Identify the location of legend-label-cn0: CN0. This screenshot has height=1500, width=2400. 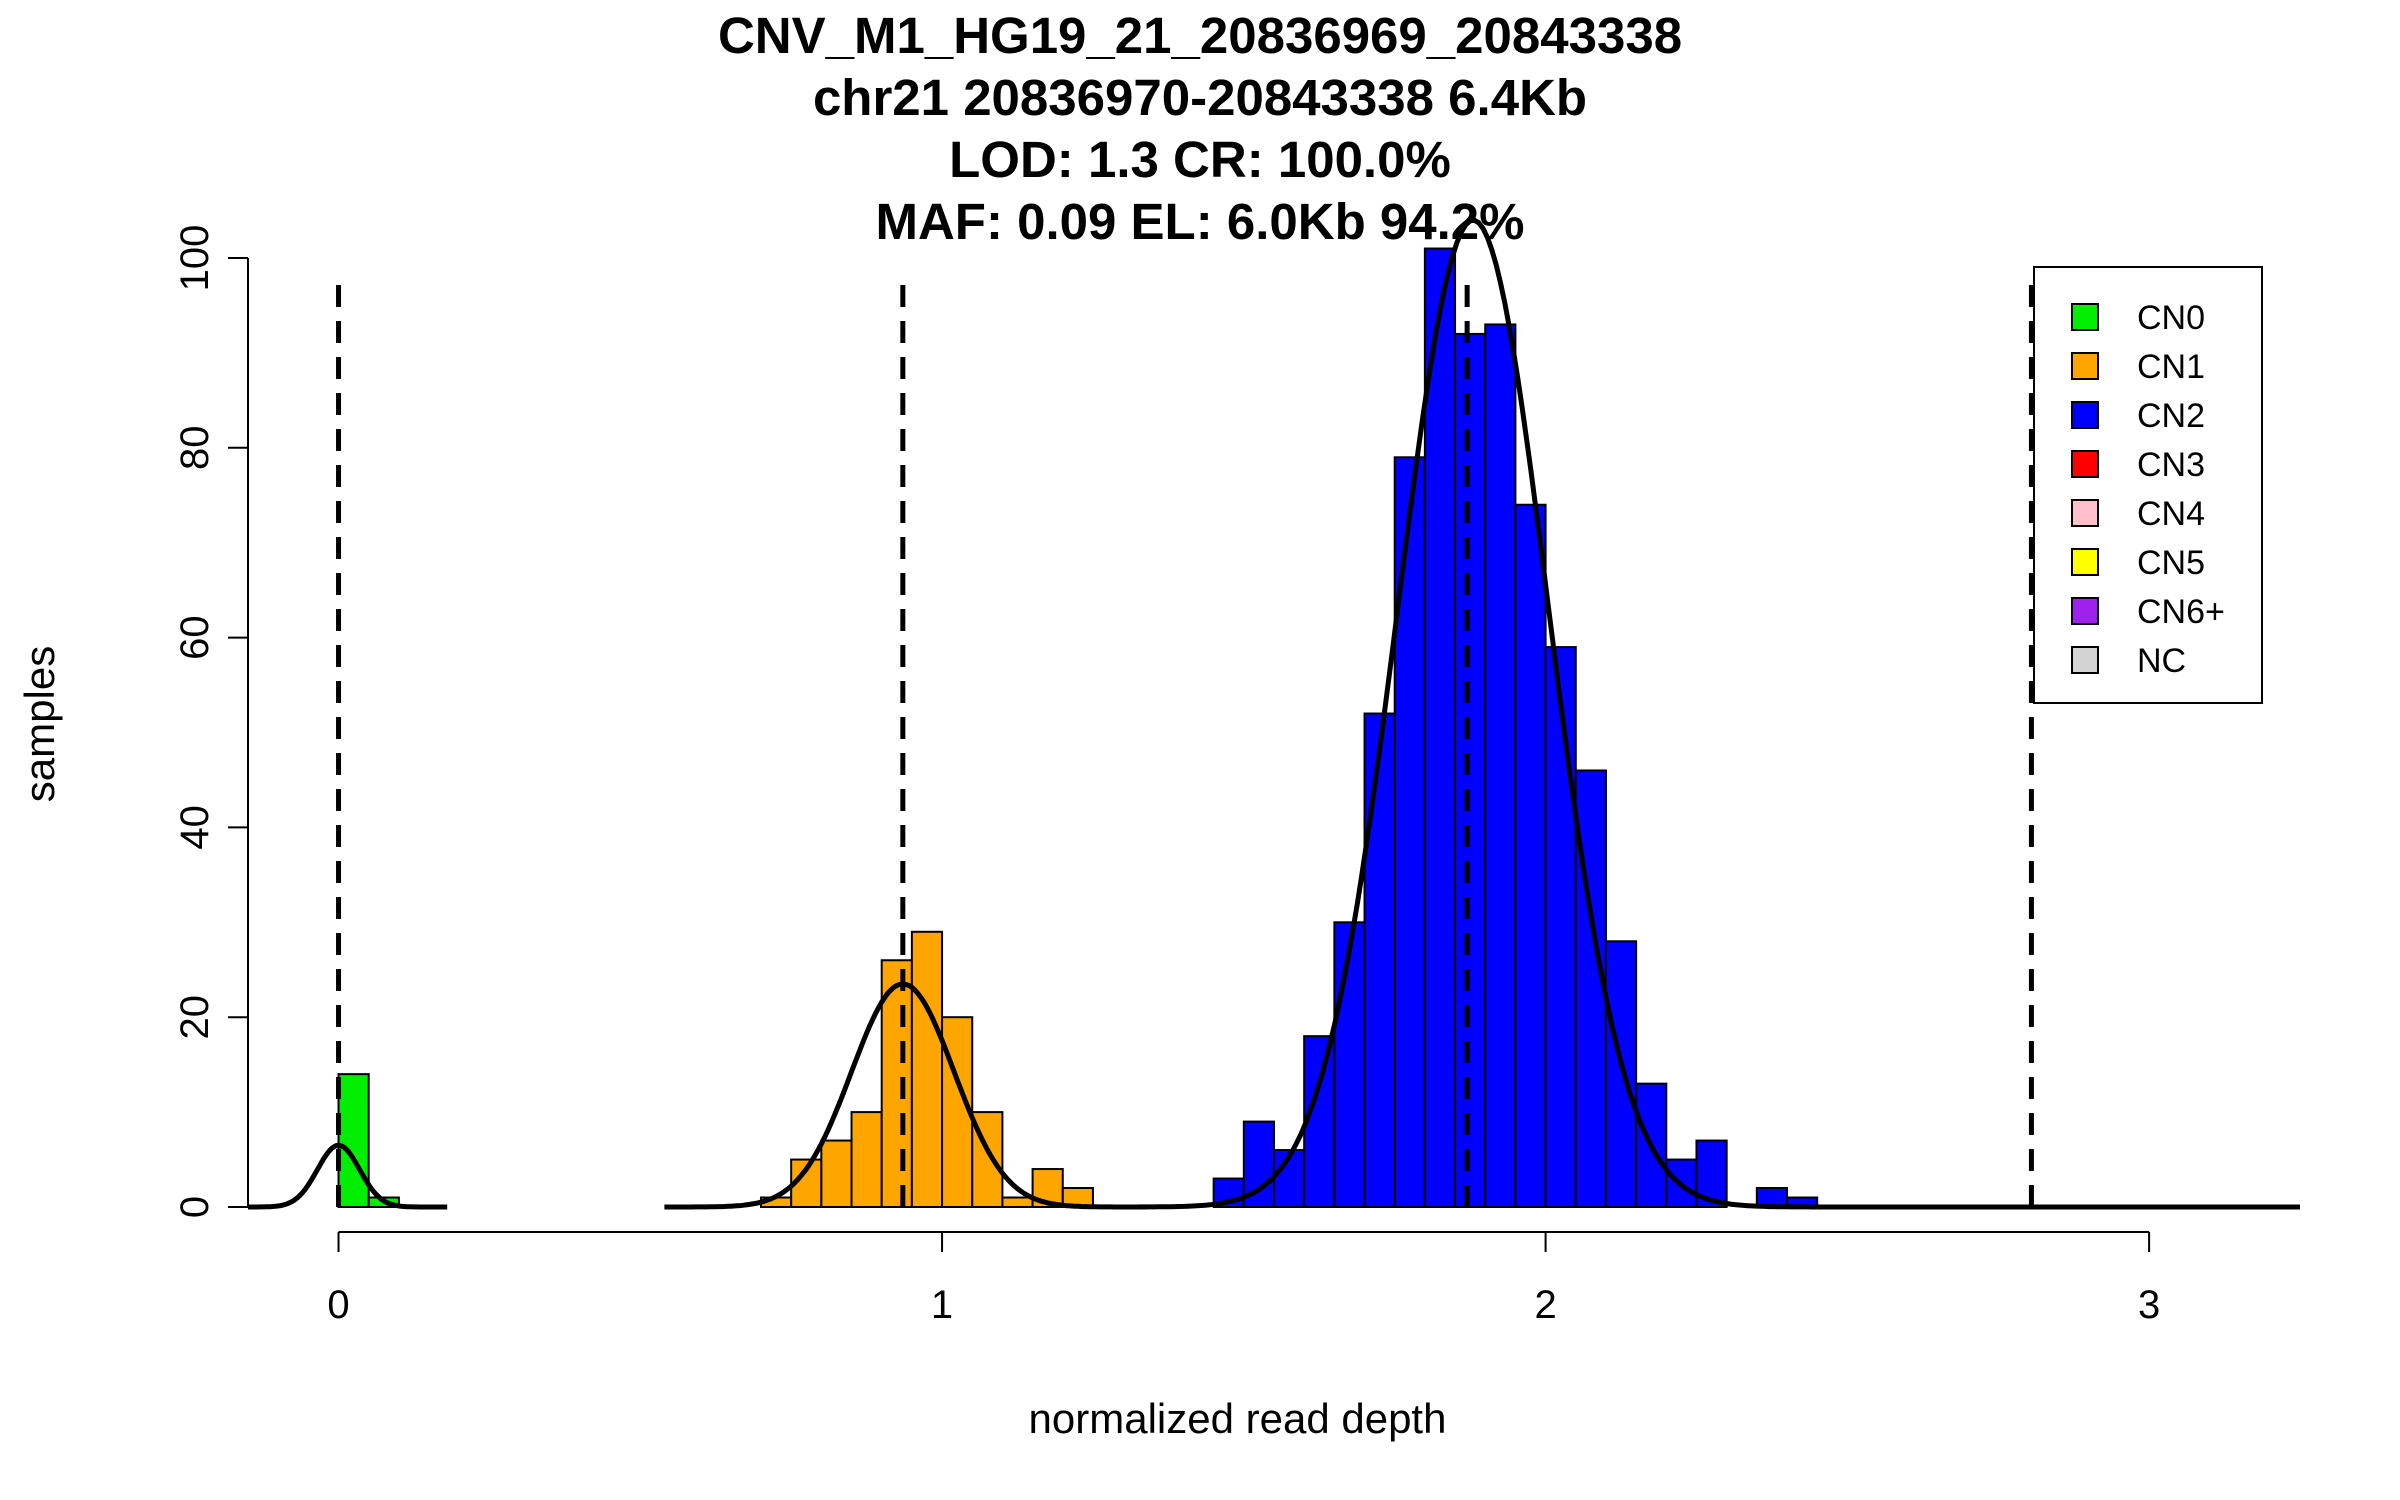
(2171, 318).